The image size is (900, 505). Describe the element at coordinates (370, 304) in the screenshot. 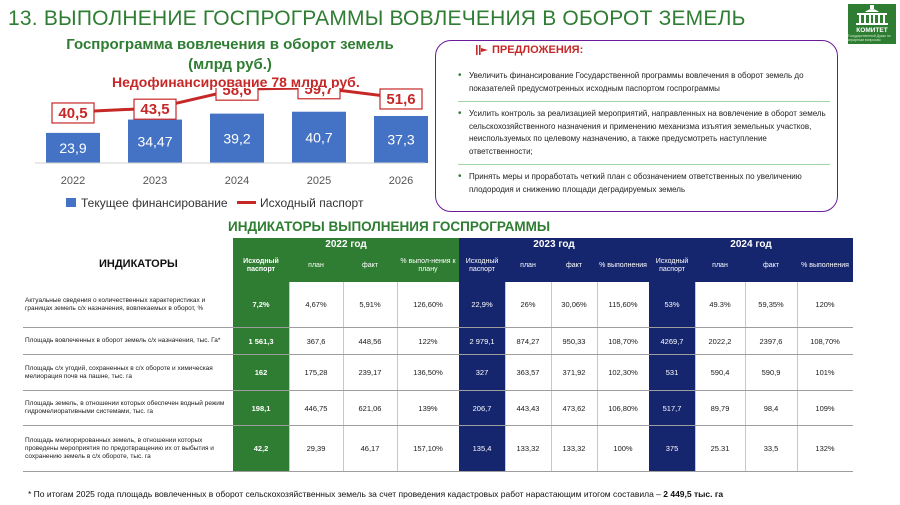

I see `indicator-value: 5,91%` at that location.